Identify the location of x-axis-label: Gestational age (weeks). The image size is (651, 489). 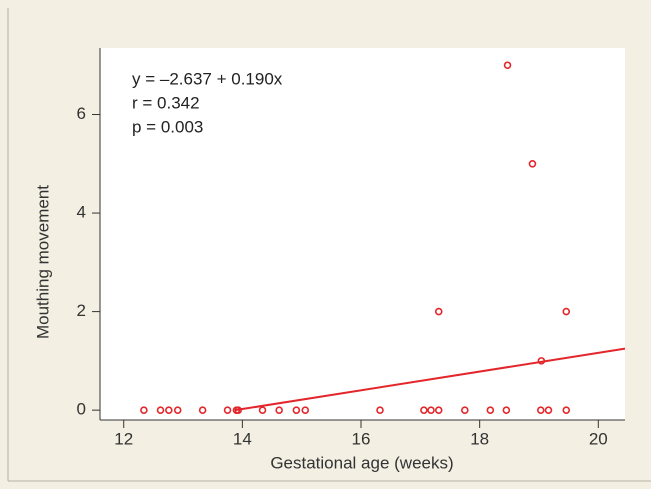
(361, 462).